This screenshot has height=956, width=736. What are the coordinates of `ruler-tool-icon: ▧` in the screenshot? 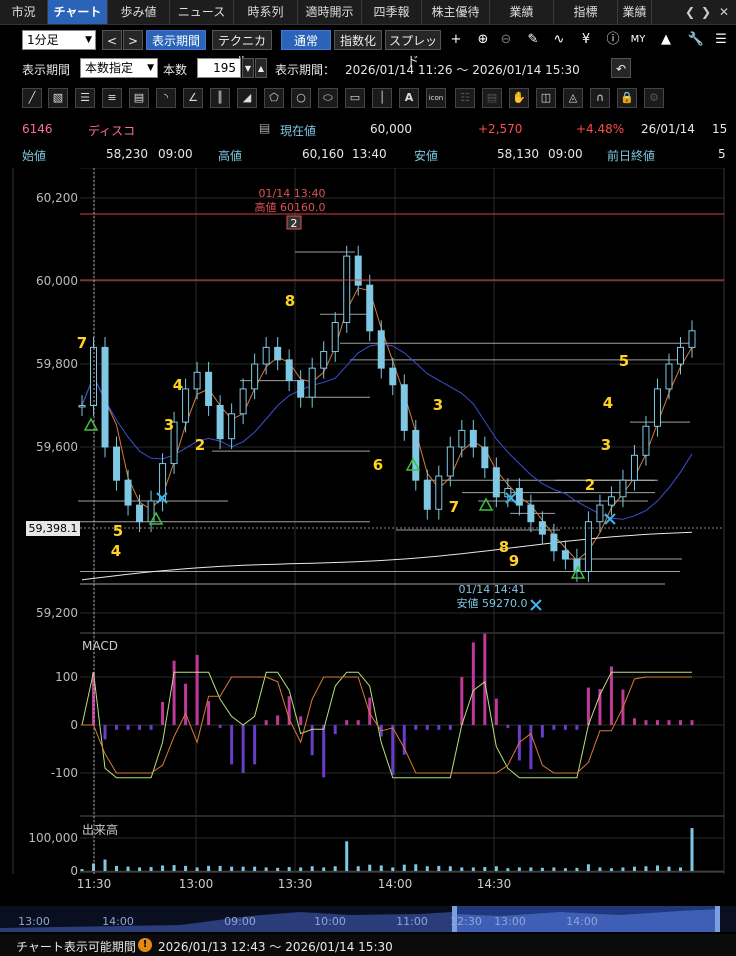 It's located at (58, 98).